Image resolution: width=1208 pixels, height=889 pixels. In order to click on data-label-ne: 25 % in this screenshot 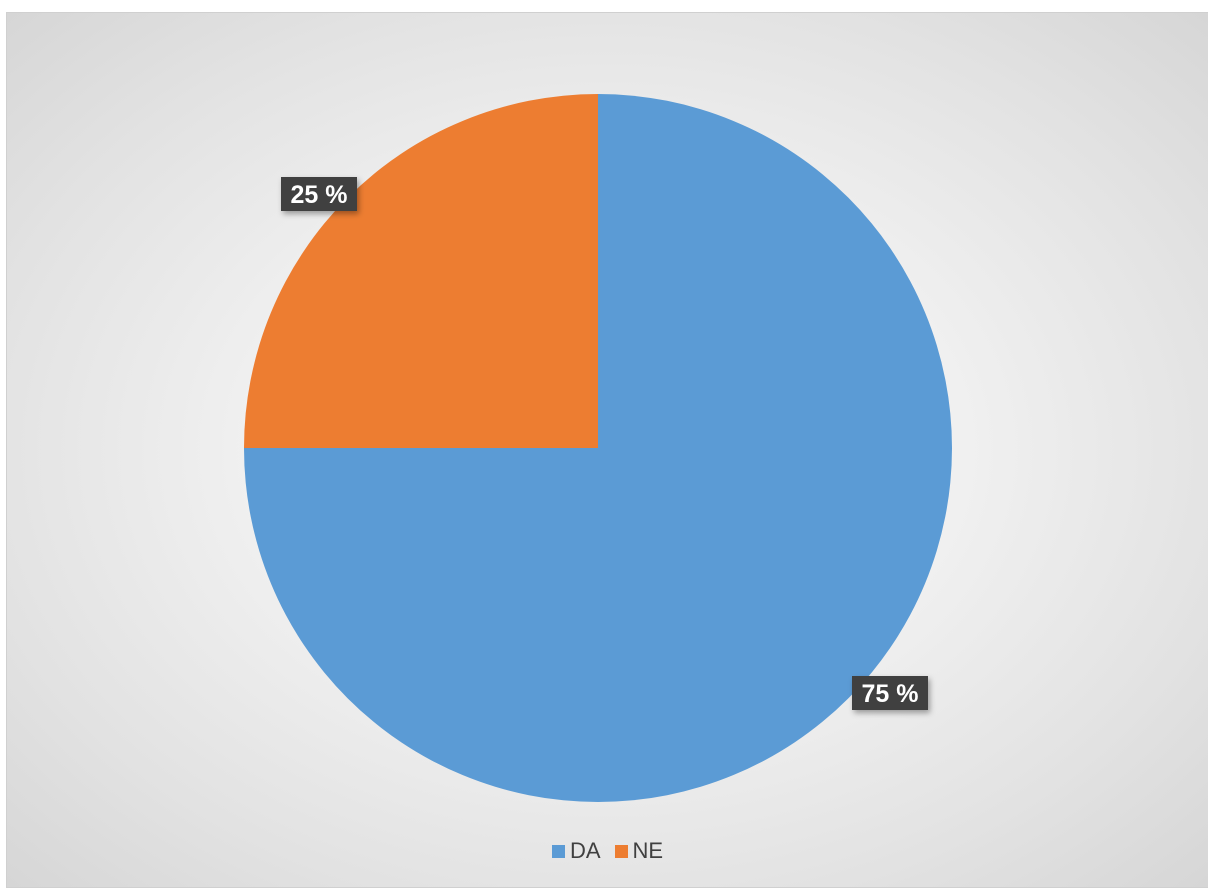, I will do `click(319, 194)`.